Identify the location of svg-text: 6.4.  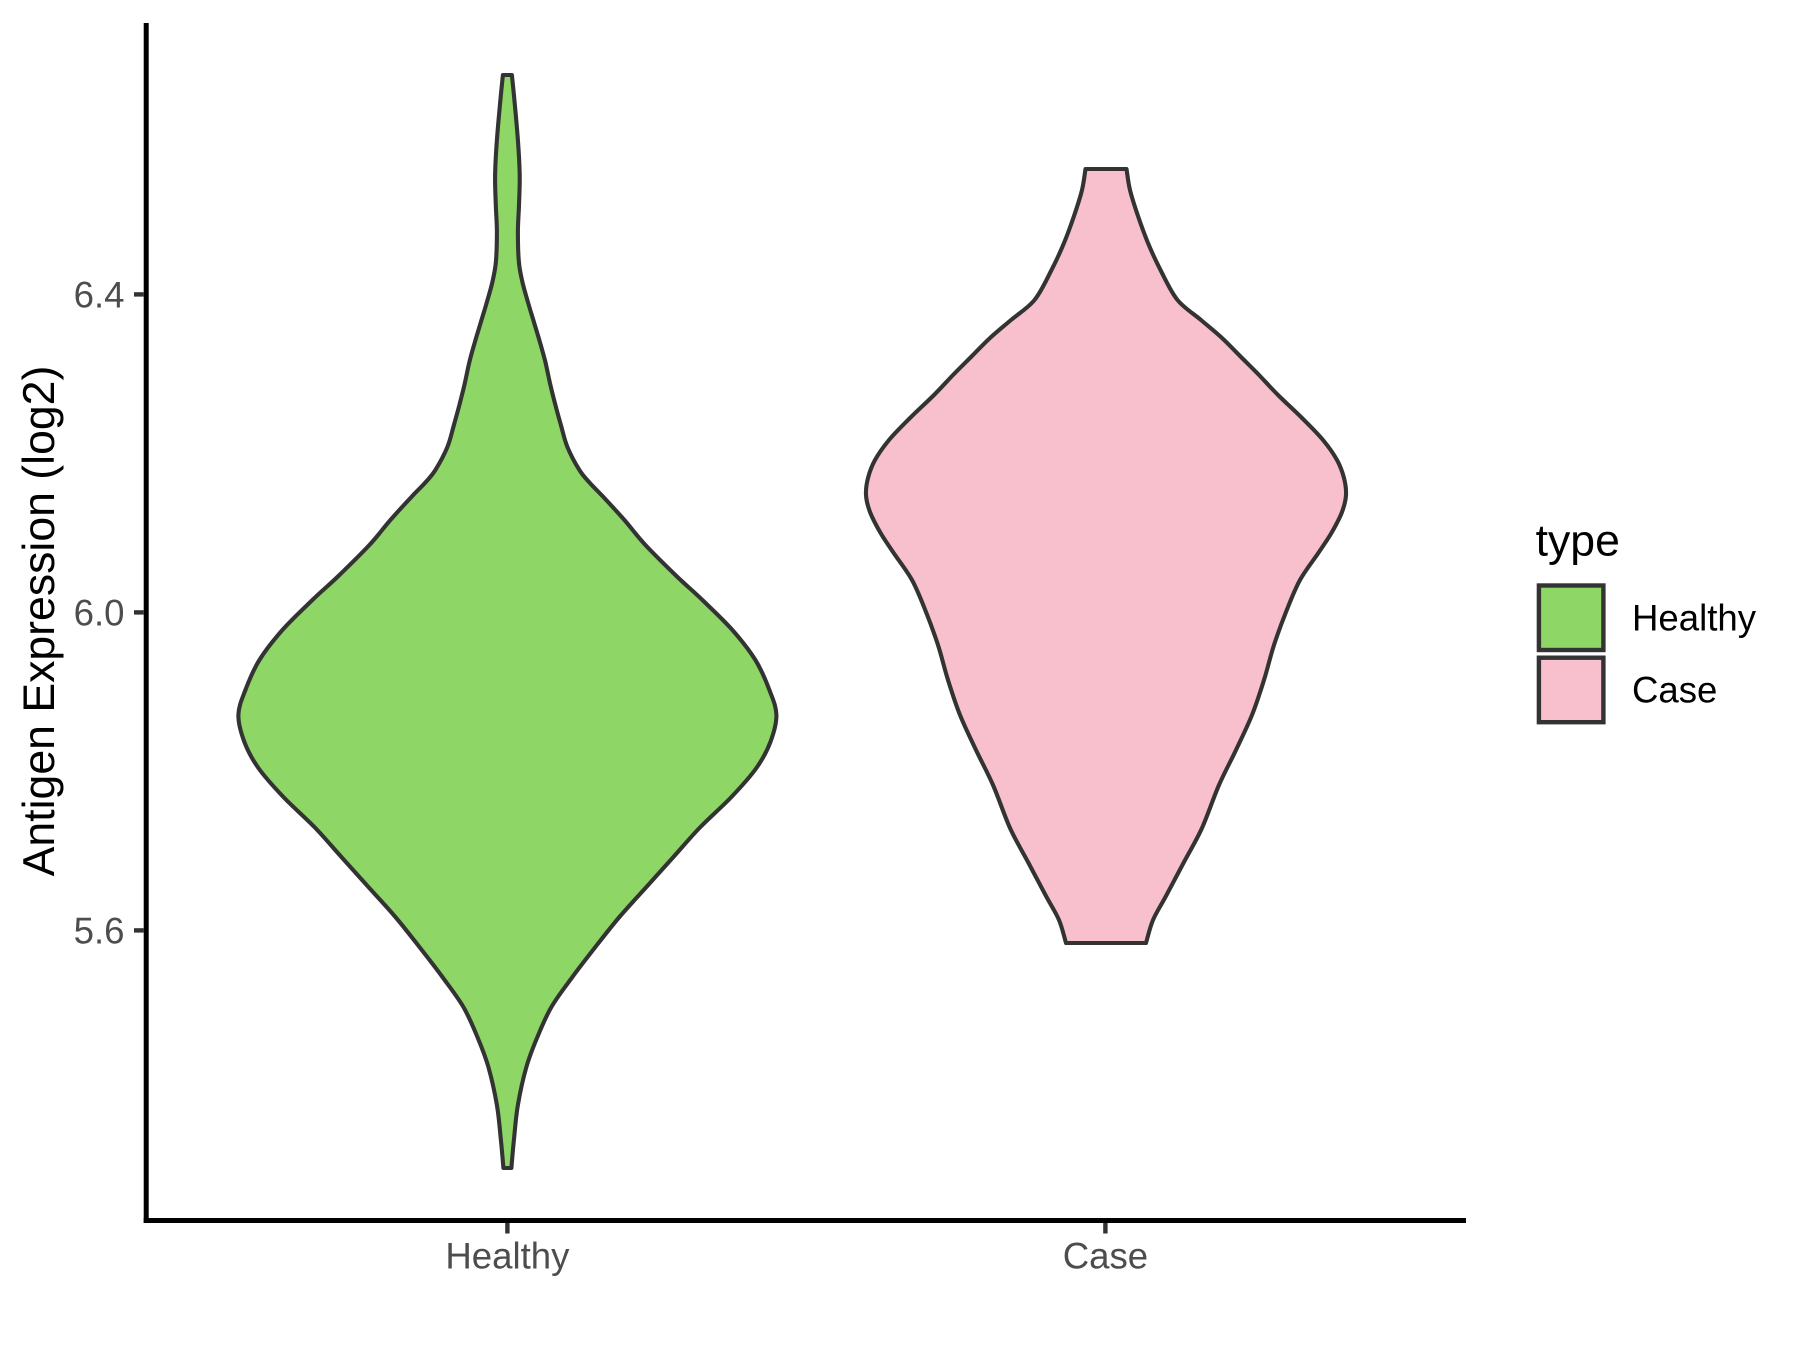
(99, 295).